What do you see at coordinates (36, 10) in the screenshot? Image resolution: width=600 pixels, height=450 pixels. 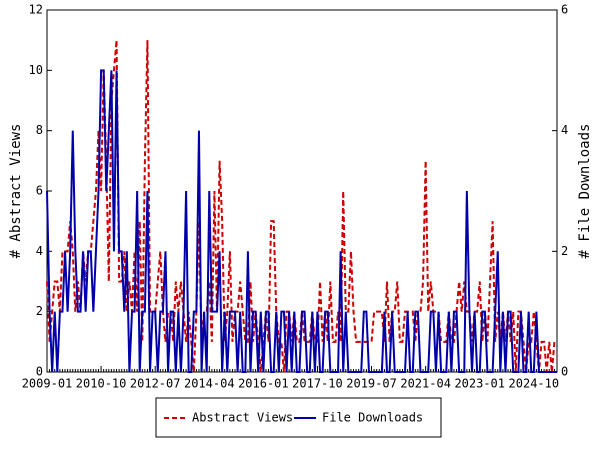 I see `y-tick-label: 12` at bounding box center [36, 10].